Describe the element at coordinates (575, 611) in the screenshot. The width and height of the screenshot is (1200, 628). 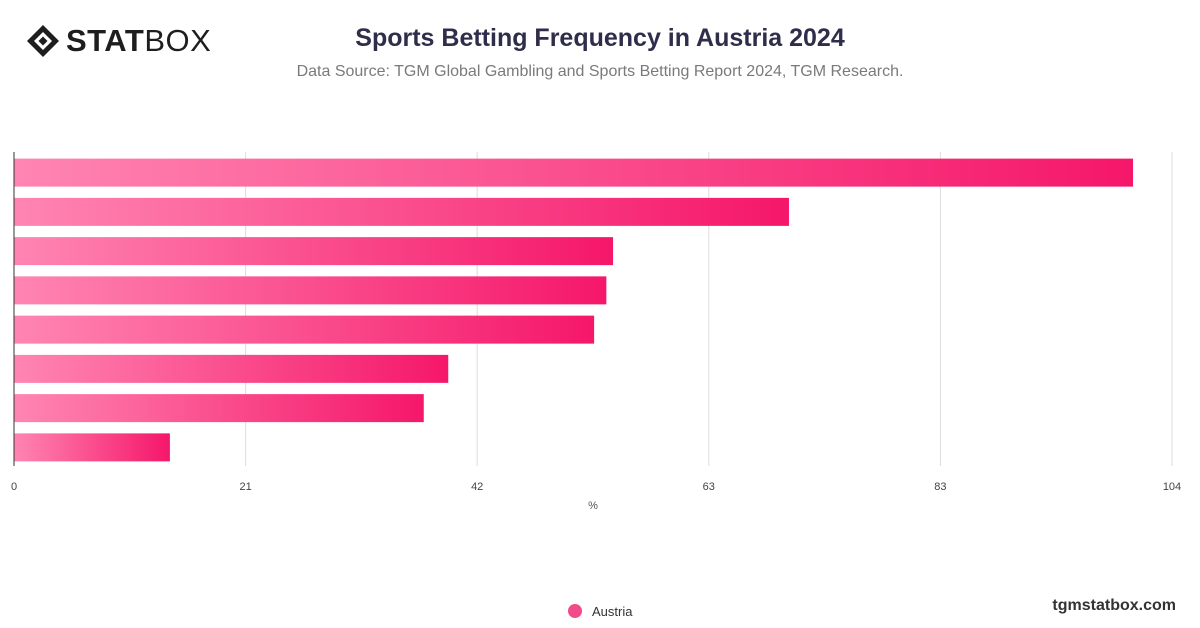
I see `legend-marker` at that location.